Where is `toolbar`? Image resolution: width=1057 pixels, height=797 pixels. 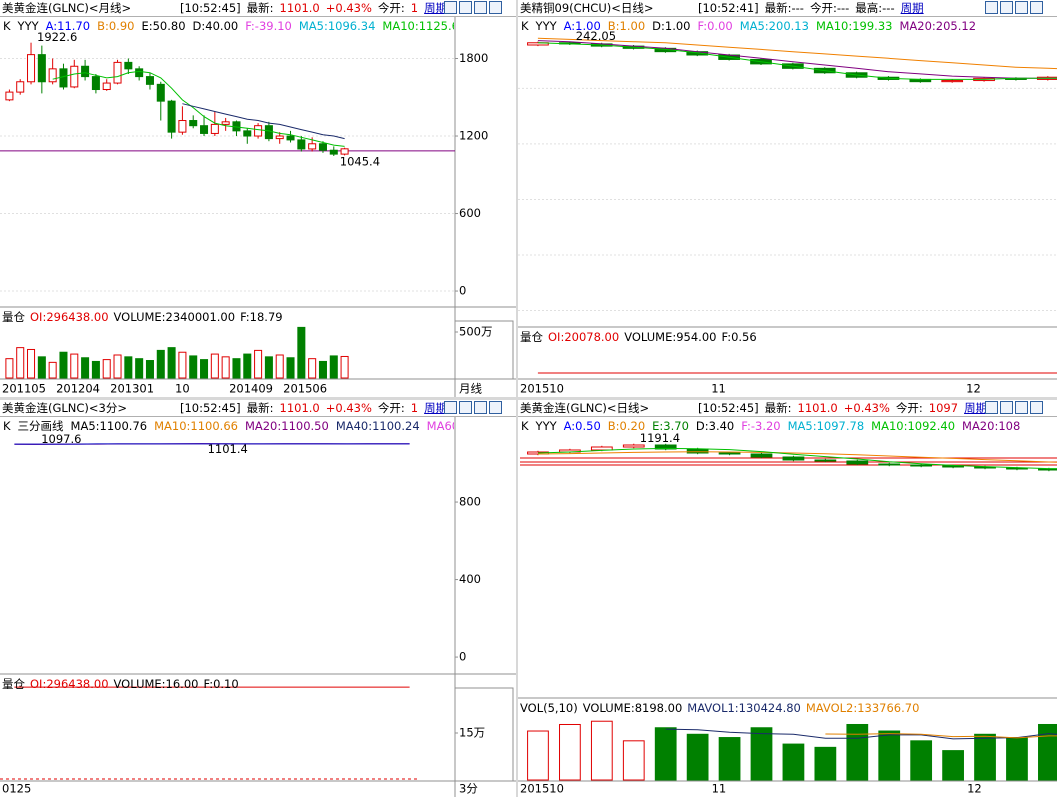 toolbar is located at coordinates (1014, 407).